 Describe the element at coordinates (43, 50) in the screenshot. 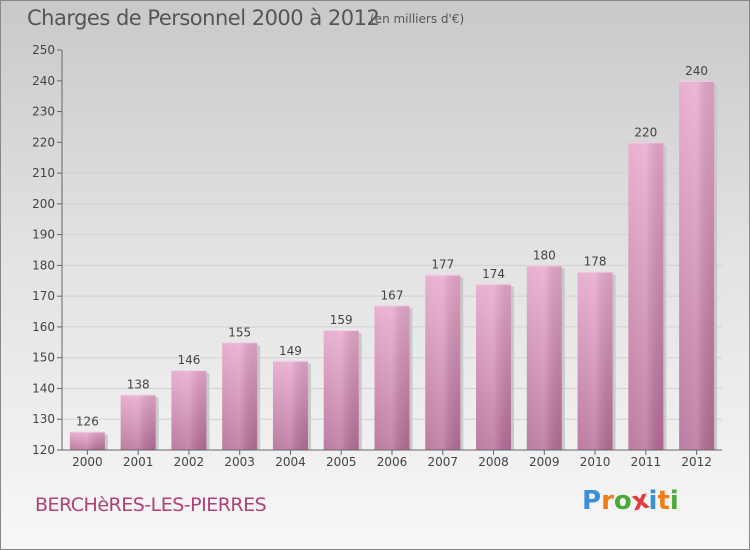

I see `y-tick-label: 250` at that location.